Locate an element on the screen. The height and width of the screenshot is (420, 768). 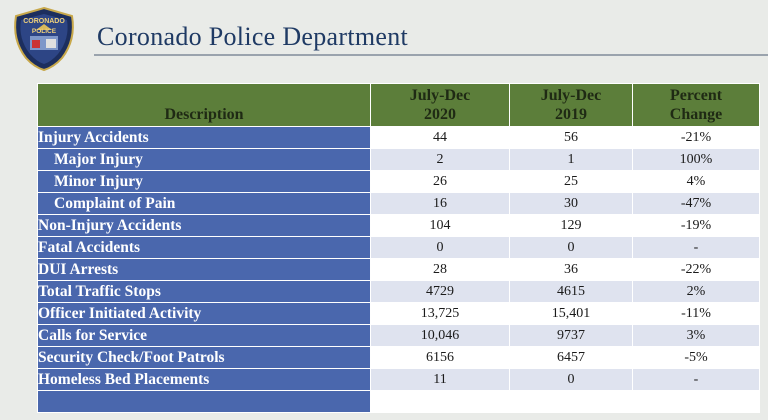
cell-2019: 25 is located at coordinates (571, 181).